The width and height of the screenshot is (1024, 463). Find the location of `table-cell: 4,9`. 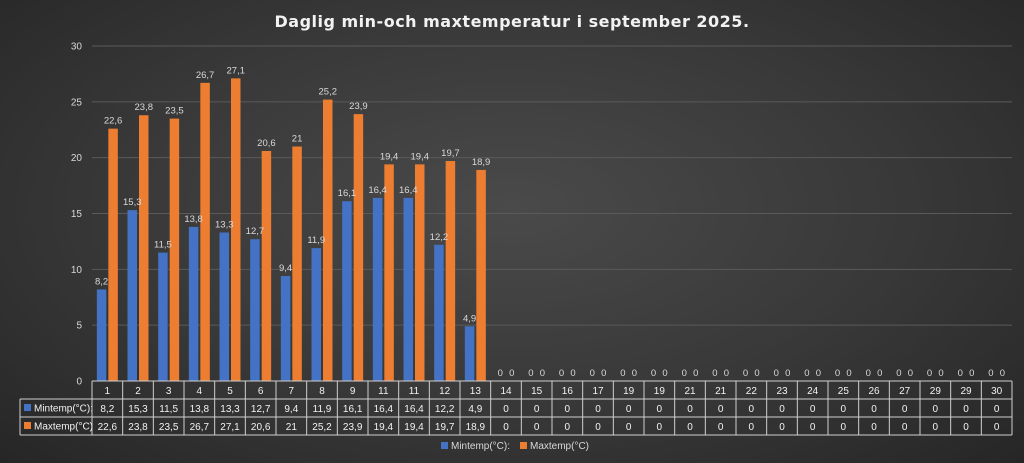

table-cell: 4,9 is located at coordinates (475, 409).